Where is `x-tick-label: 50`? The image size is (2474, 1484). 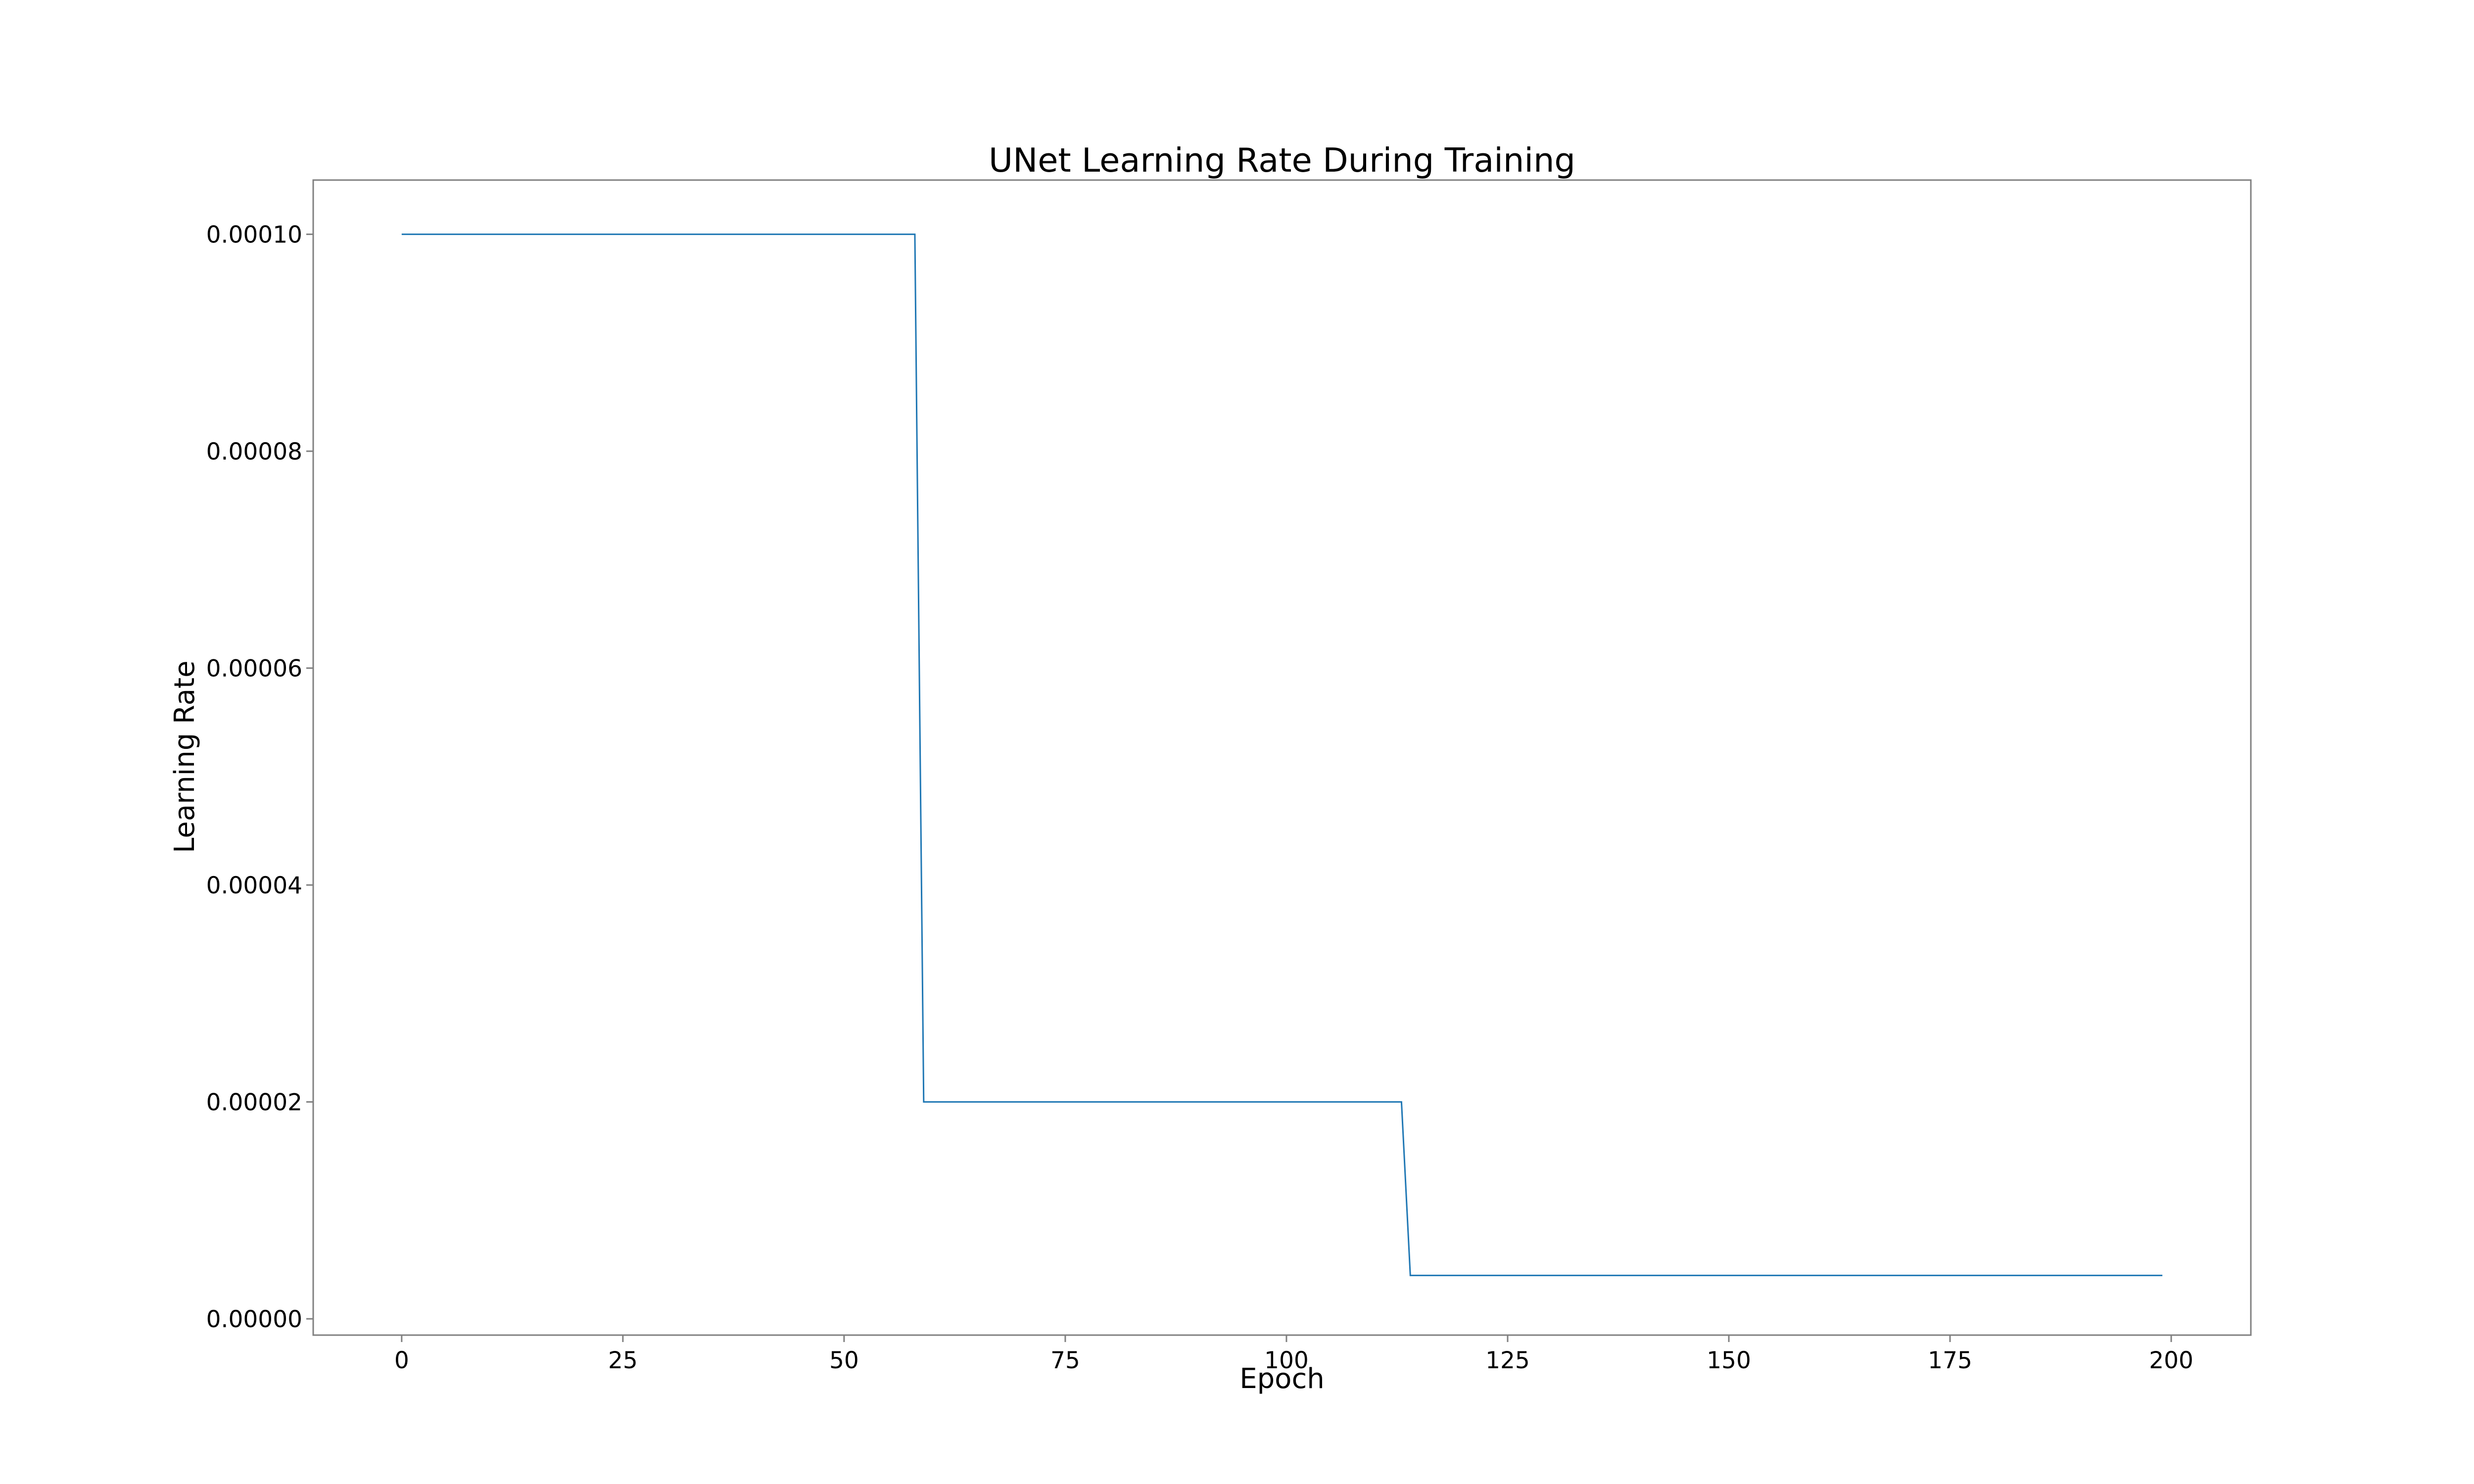
x-tick-label: 50 is located at coordinates (844, 1360).